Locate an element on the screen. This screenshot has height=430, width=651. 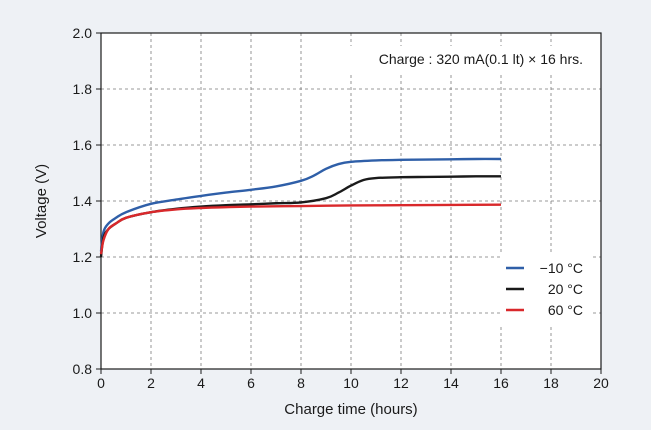
x-tick-label: 2 is located at coordinates (151, 383).